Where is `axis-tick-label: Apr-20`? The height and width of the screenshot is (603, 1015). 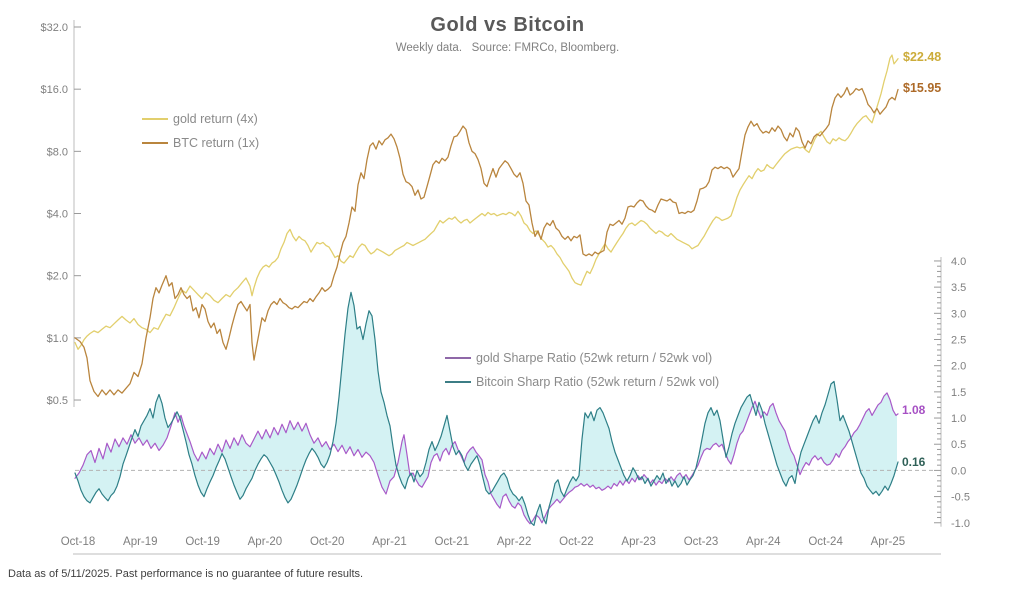
axis-tick-label: Apr-20 is located at coordinates (265, 542).